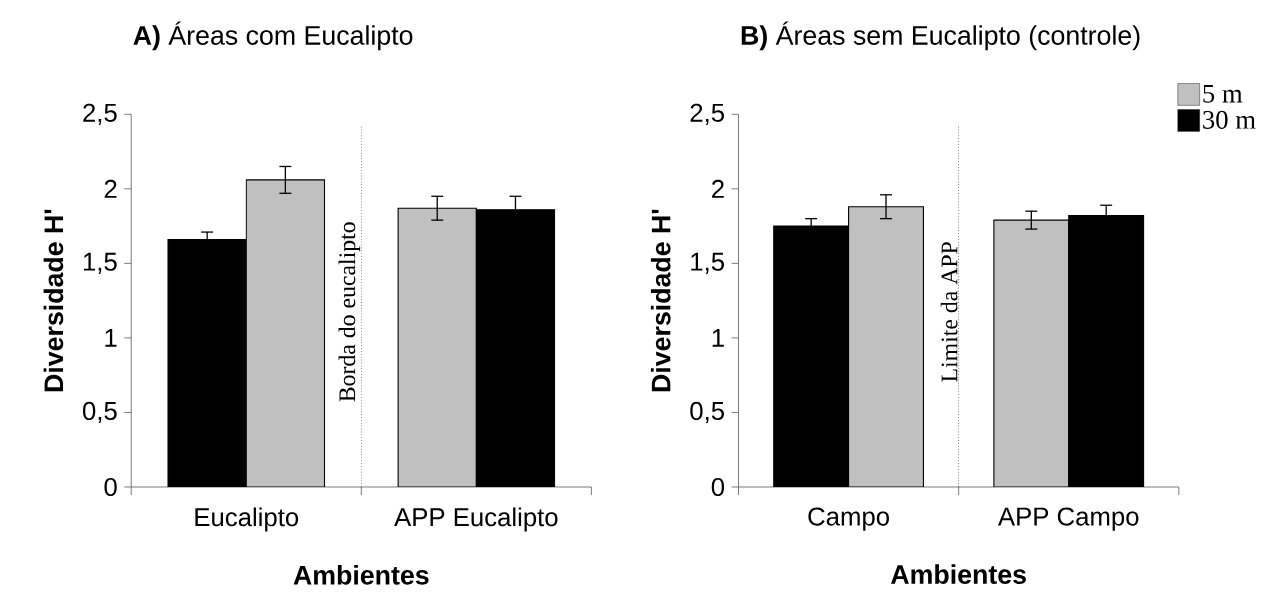  I want to click on chart-title: A) Áreas com Eucalipto, so click(273, 36).